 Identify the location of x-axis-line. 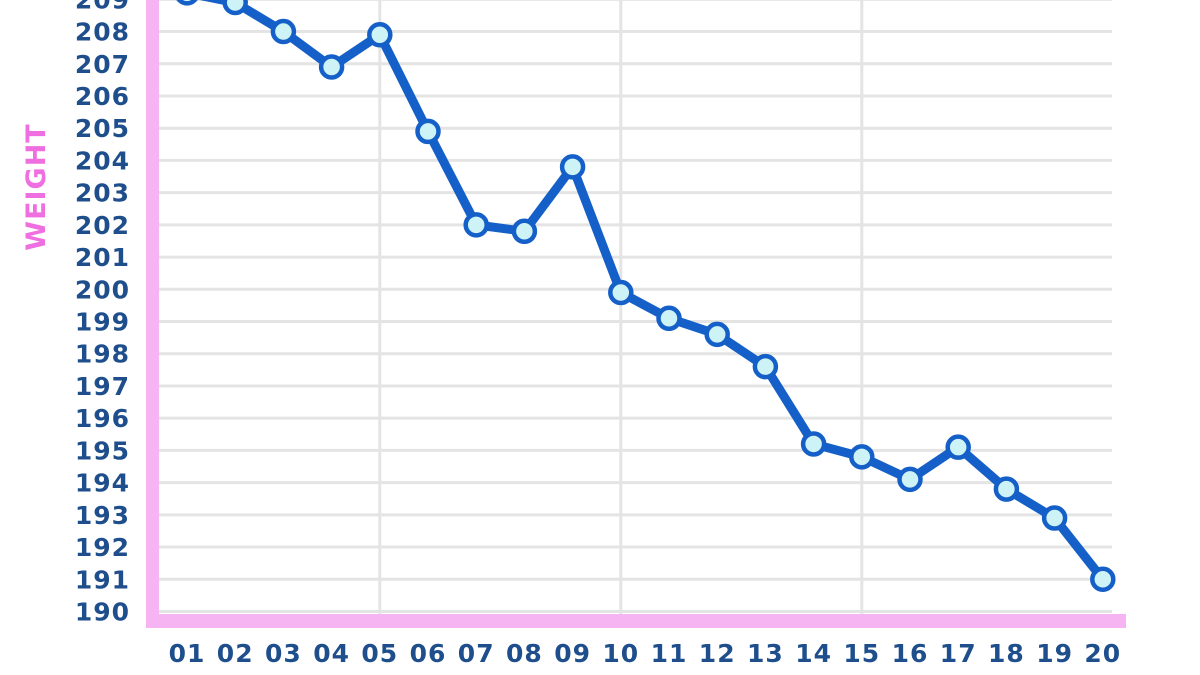
(636, 621).